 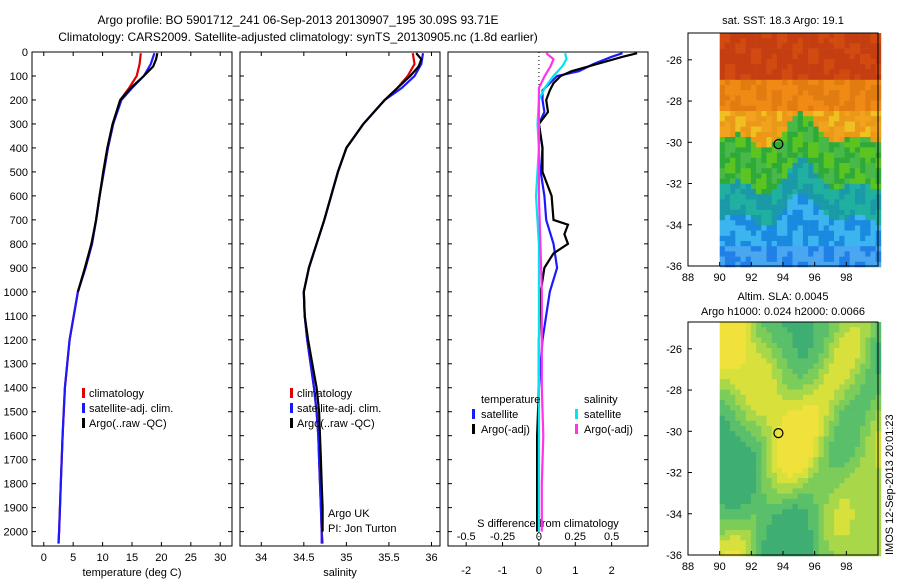 What do you see at coordinates (16, 341) in the screenshot?
I see `y-tick-label: 1200` at bounding box center [16, 341].